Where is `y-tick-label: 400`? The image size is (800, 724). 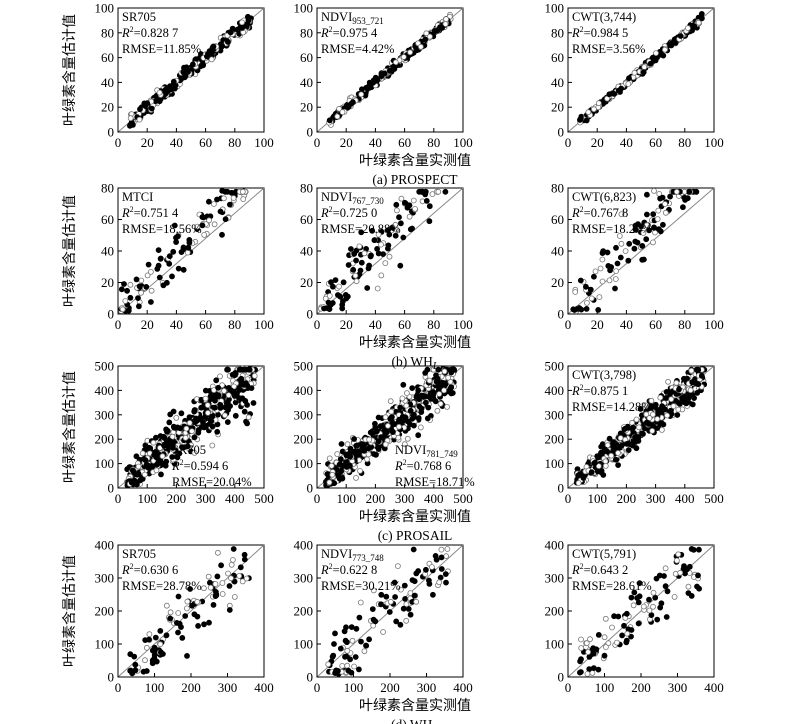 y-tick-label: 400 is located at coordinates (105, 545).